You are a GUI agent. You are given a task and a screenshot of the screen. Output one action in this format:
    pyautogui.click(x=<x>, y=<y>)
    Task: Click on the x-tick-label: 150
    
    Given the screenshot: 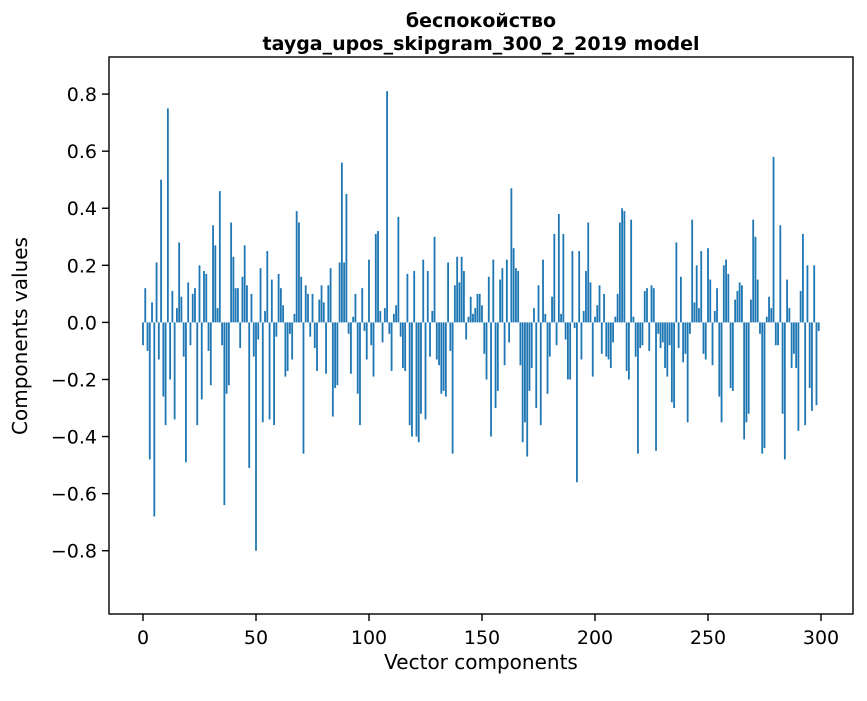 What is the action you would take?
    pyautogui.click(x=482, y=638)
    